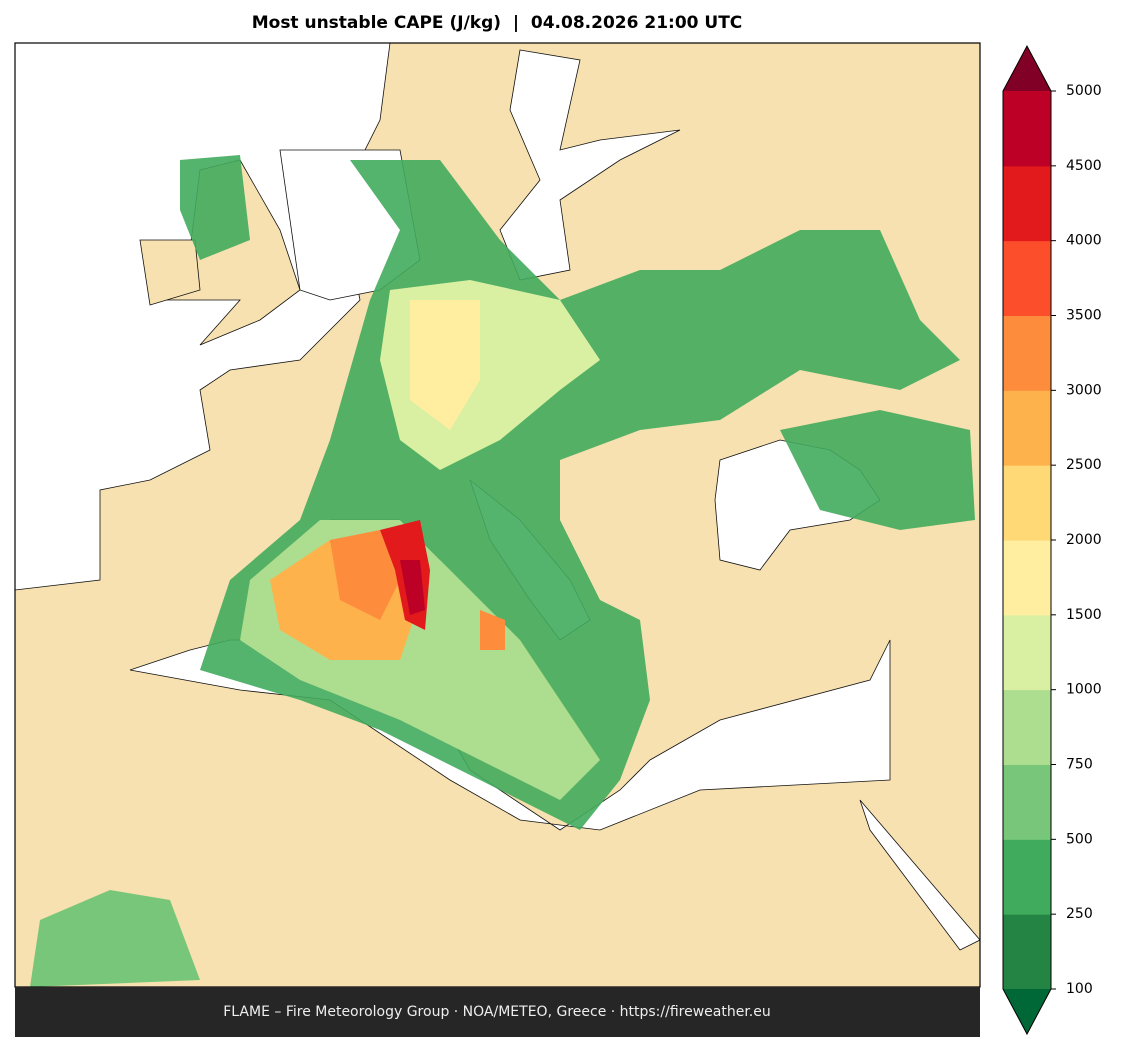  Describe the element at coordinates (1084, 241) in the screenshot. I see `colorbar-tick-label: 4000` at that location.